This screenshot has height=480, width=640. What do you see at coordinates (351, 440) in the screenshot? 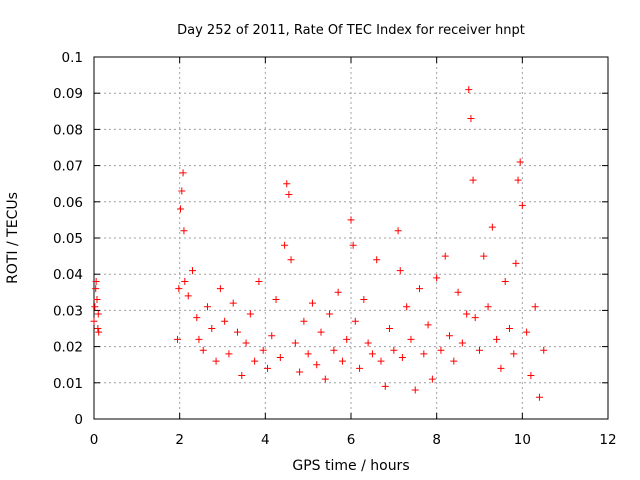
I see `x-tick-label: 6` at bounding box center [351, 440].